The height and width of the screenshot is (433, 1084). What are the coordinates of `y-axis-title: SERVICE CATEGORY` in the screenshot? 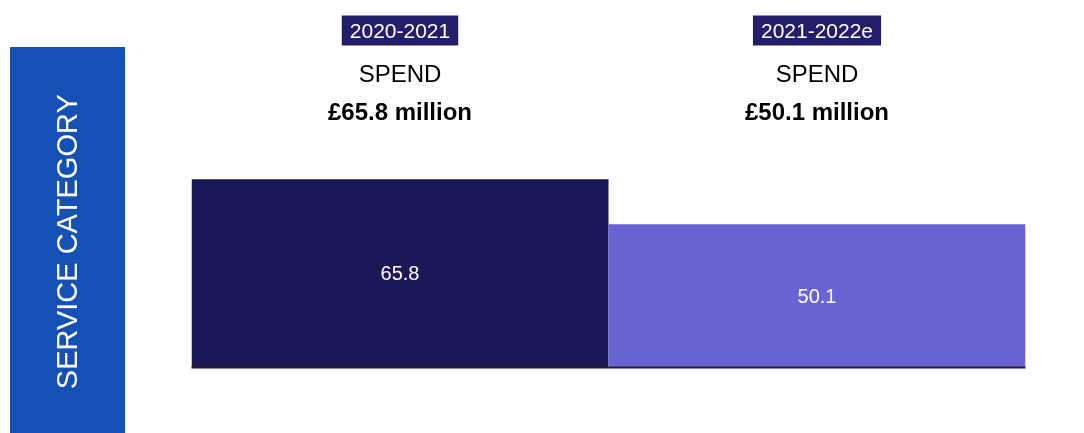 It's located at (66, 242).